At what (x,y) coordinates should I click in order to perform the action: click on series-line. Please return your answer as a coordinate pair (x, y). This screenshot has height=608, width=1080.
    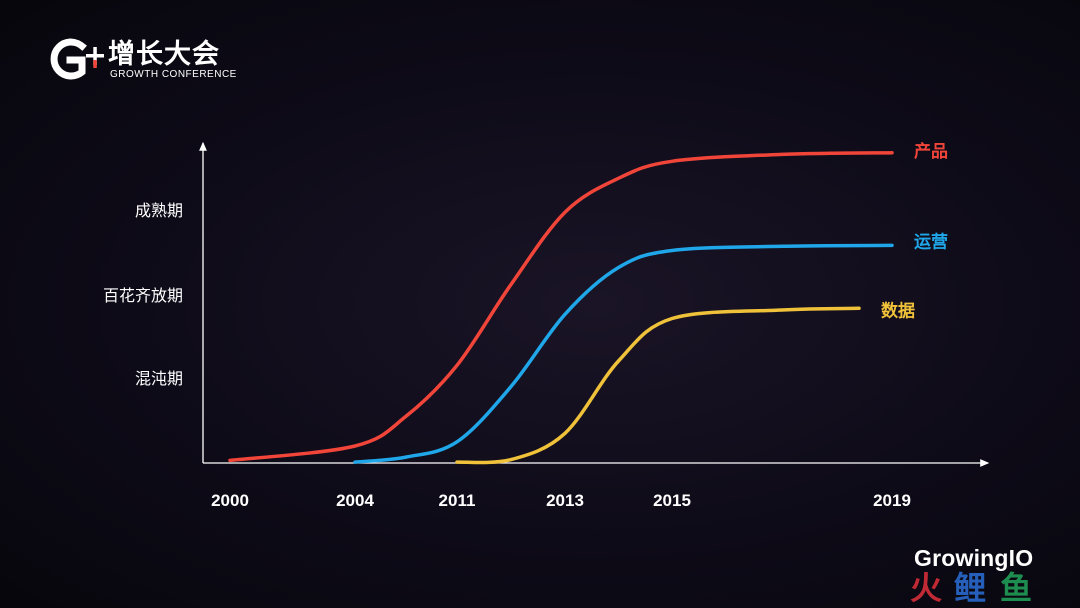
    Looking at the image, I should click on (658, 385).